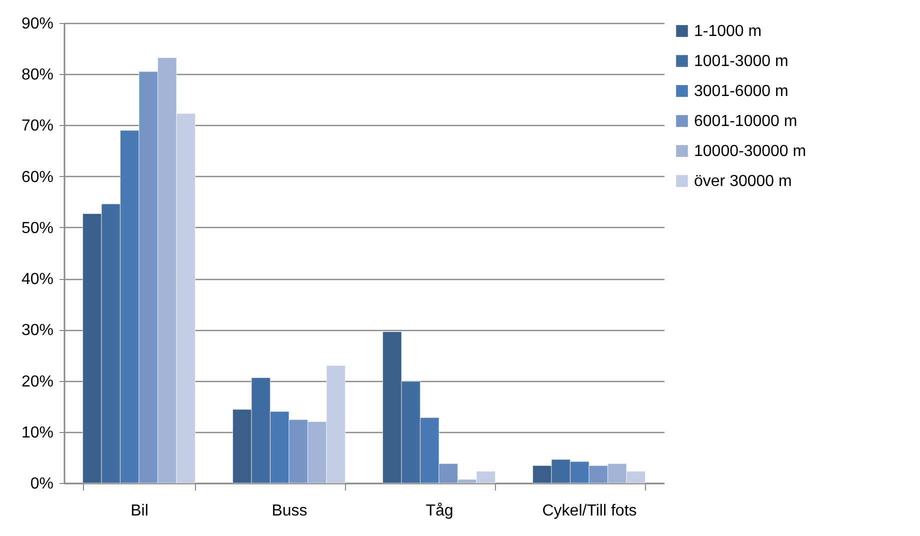 This screenshot has width=920, height=536. What do you see at coordinates (37, 279) in the screenshot?
I see `y-tick-label: 40%` at bounding box center [37, 279].